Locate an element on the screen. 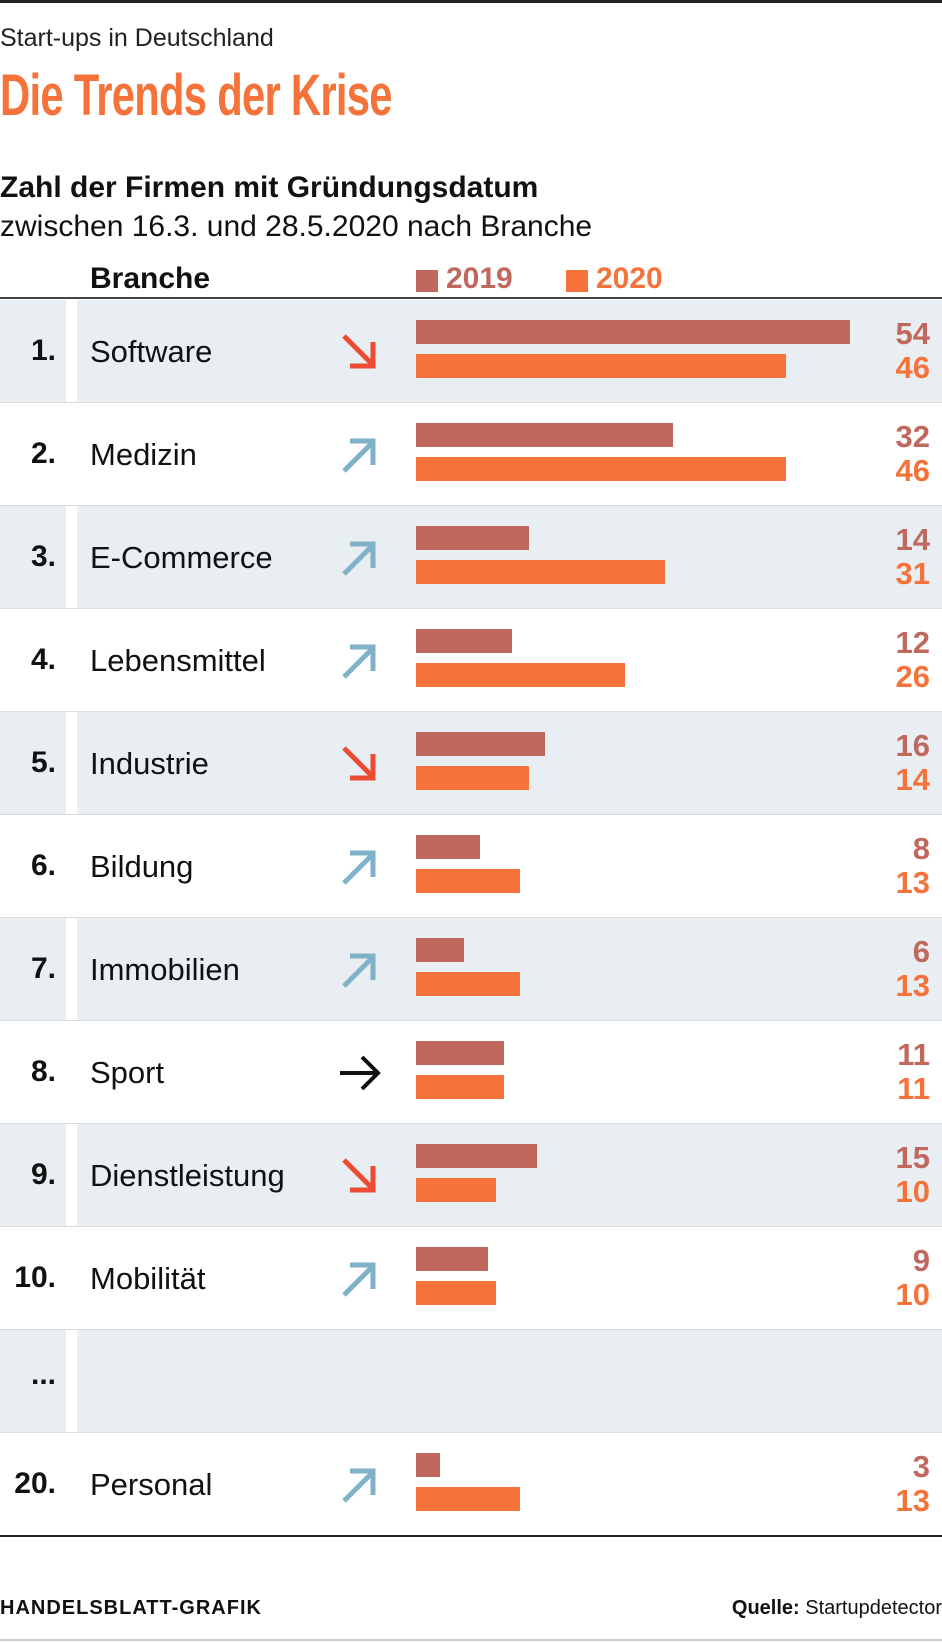 This screenshot has width=942, height=1642. branch-name: Immobilien is located at coordinates (165, 969).